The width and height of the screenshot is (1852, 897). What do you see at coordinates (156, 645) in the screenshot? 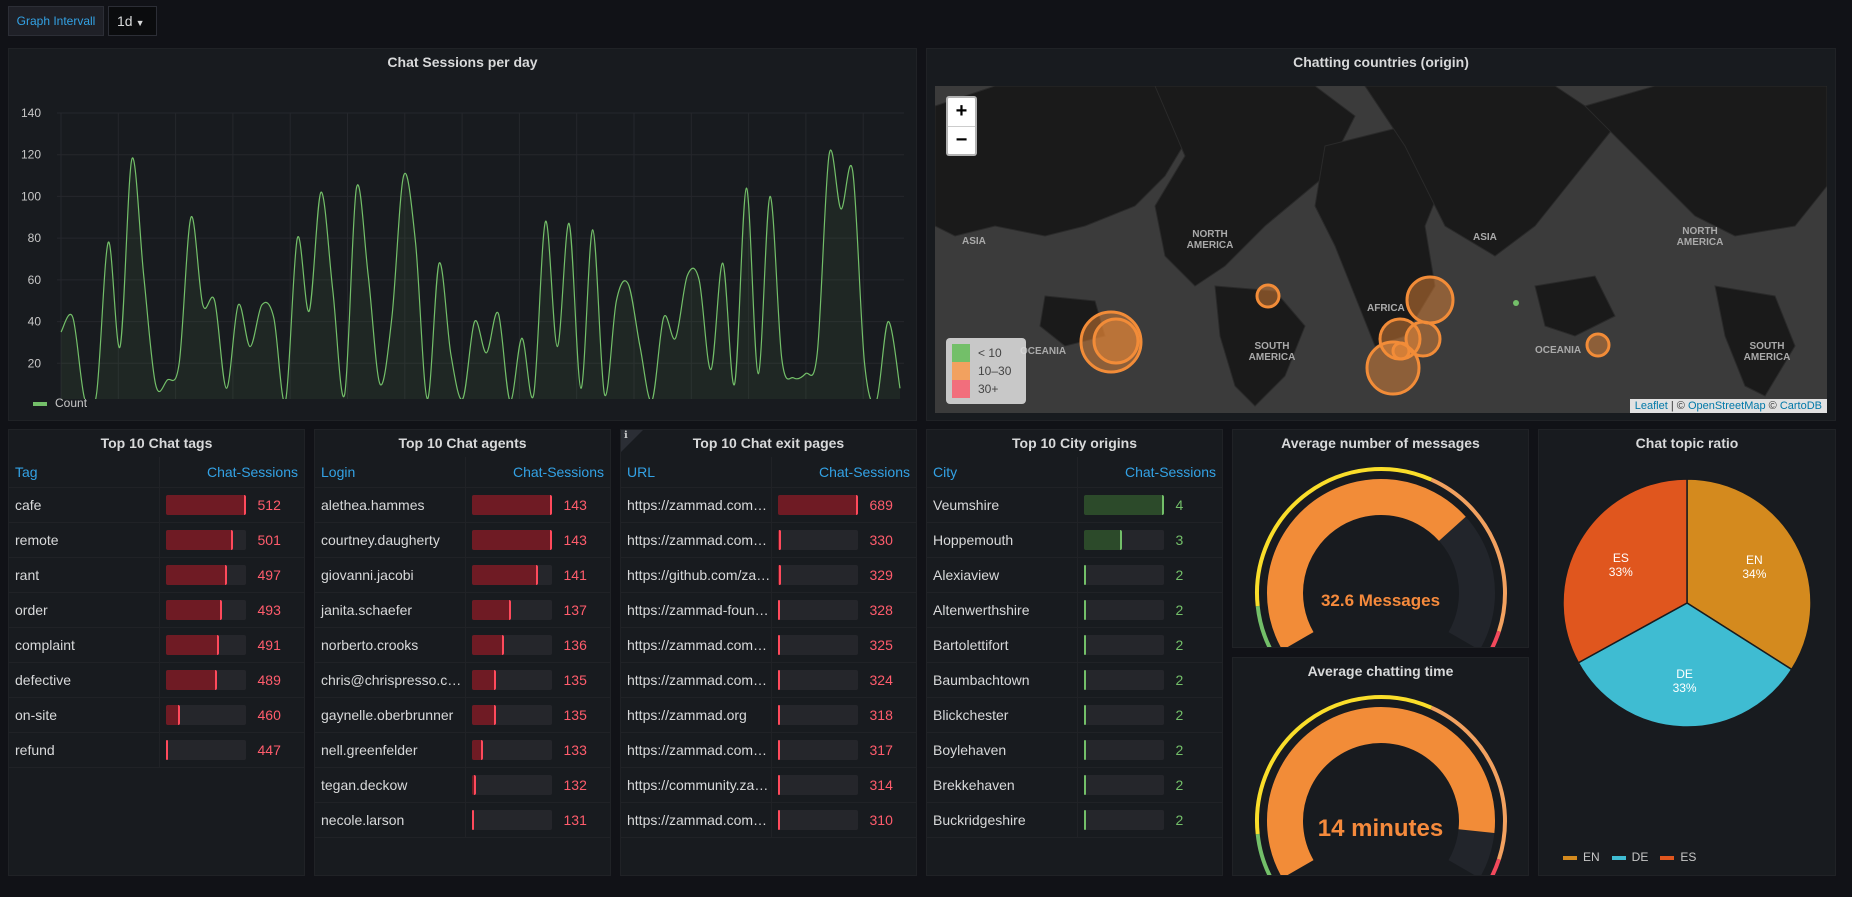
I see `table-row: complaint 491` at bounding box center [156, 645].